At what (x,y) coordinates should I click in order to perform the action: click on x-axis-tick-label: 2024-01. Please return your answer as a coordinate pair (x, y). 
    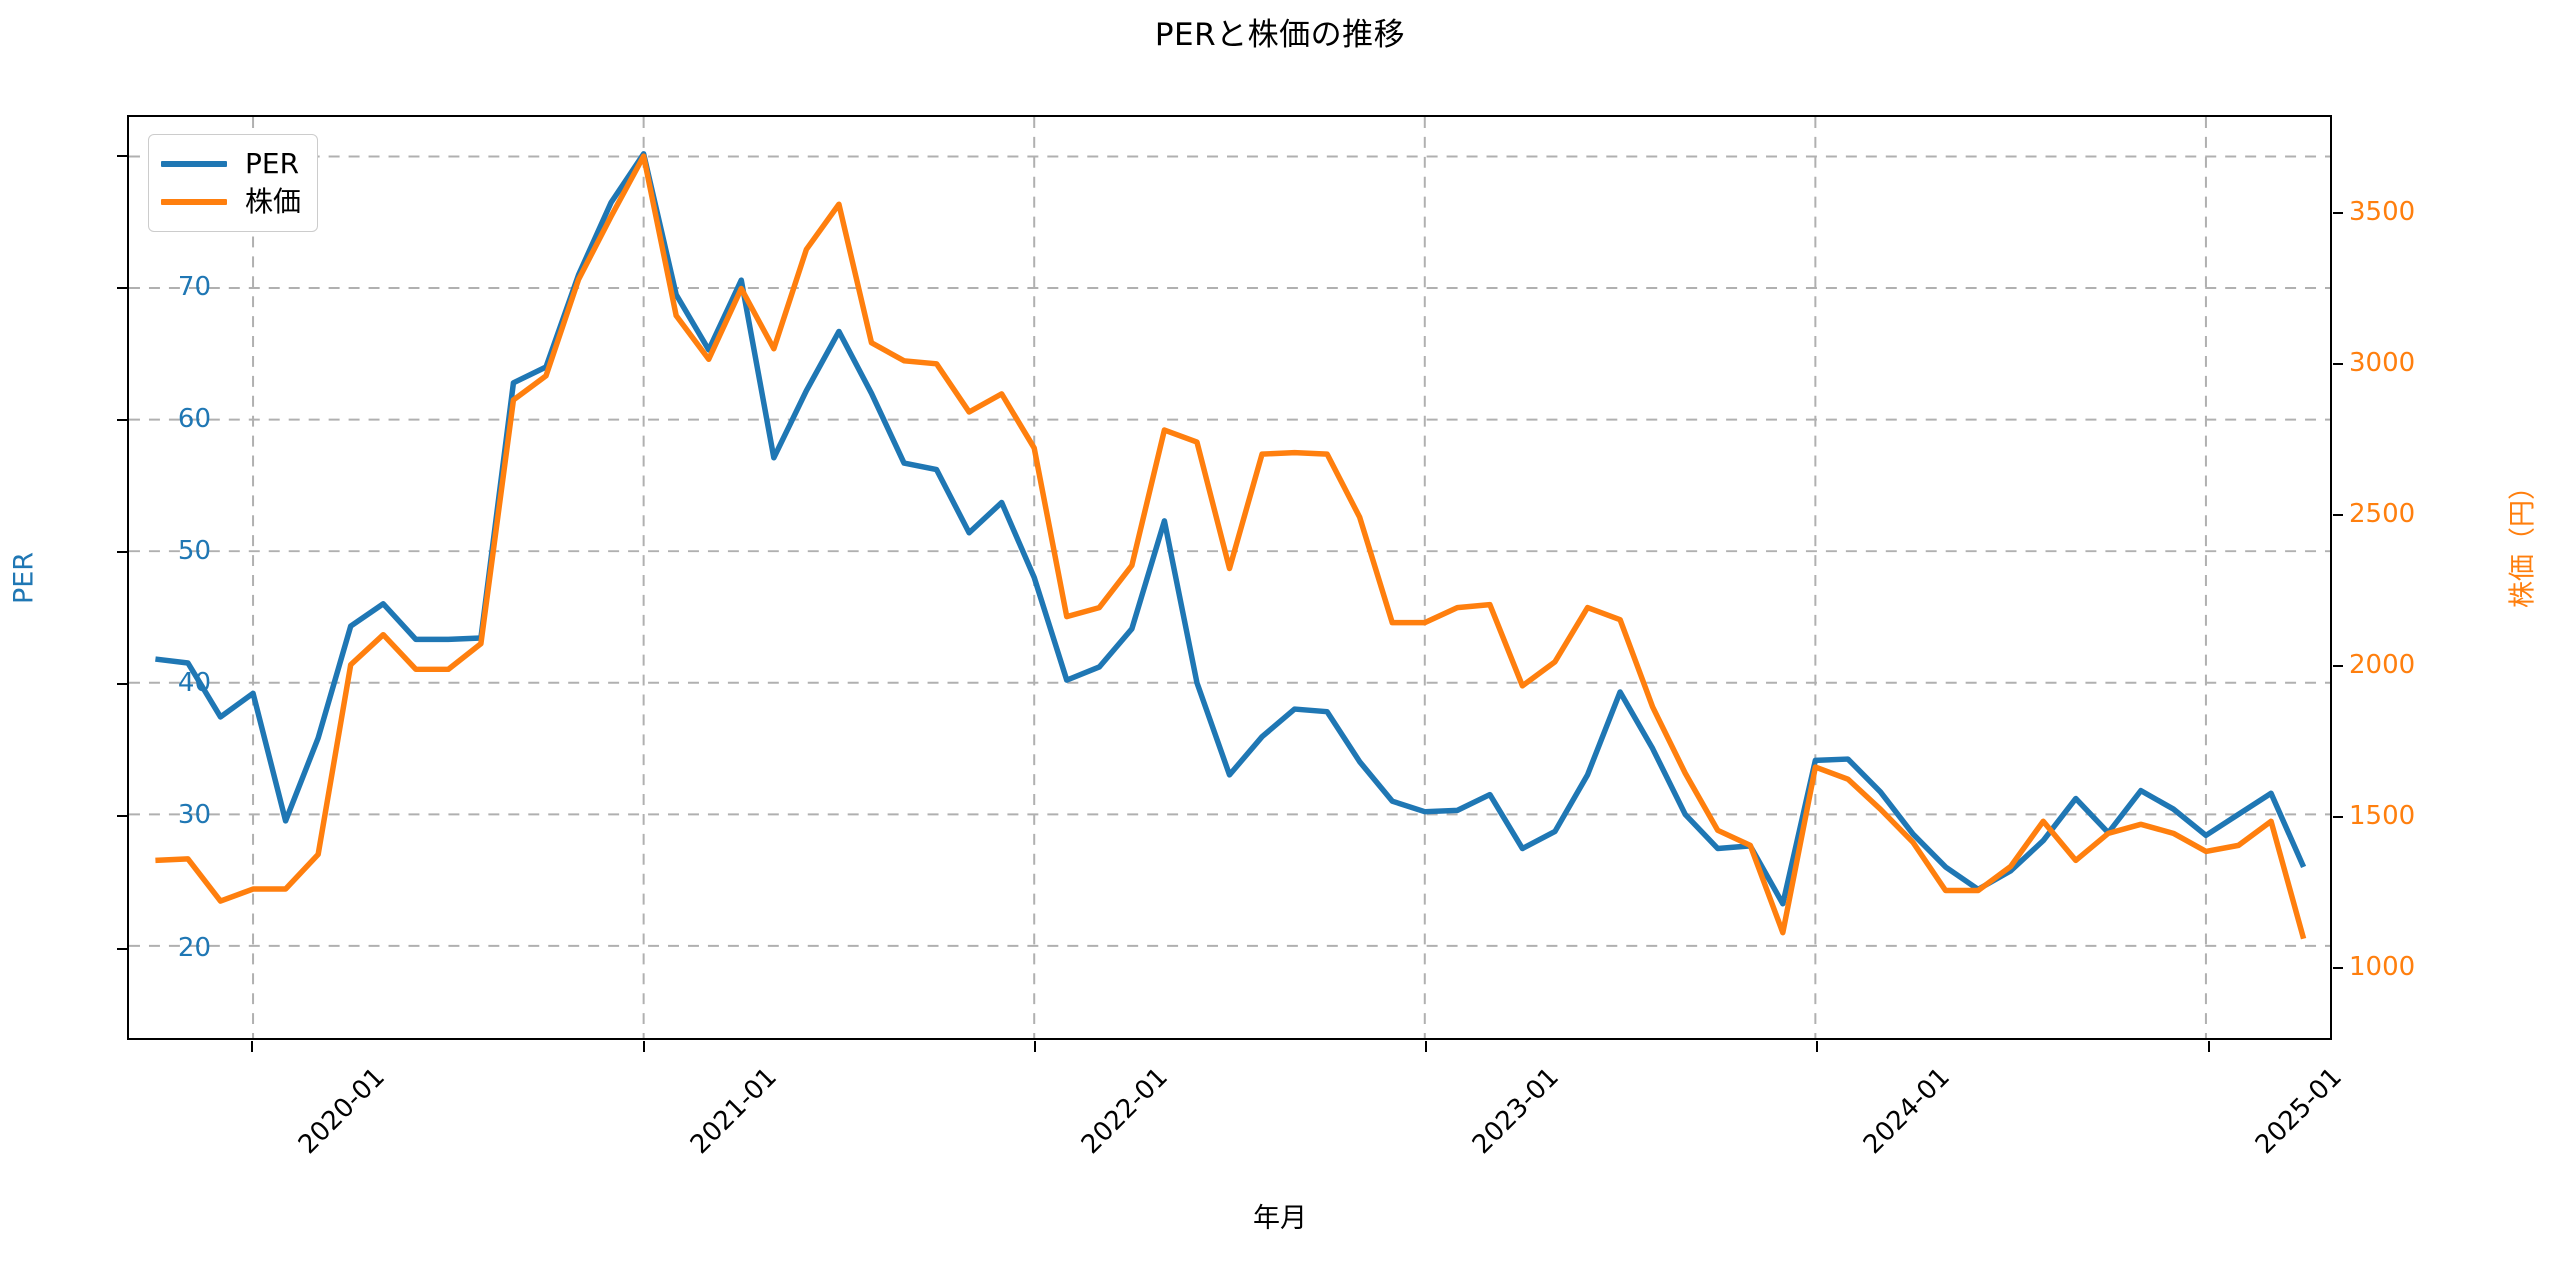
    Looking at the image, I should click on (1907, 1111).